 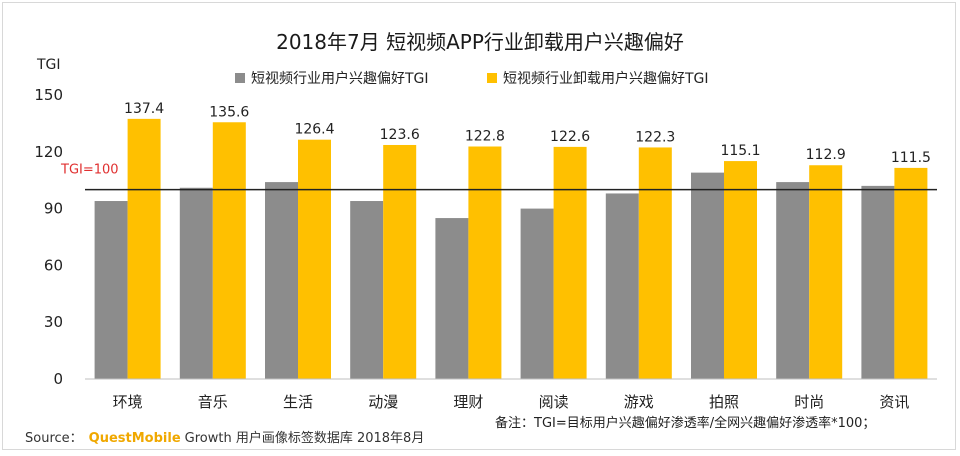 What do you see at coordinates (606, 78) in the screenshot?
I see `legend-label-series-2: 短视频行业卸载用户兴趣偏好TGI` at bounding box center [606, 78].